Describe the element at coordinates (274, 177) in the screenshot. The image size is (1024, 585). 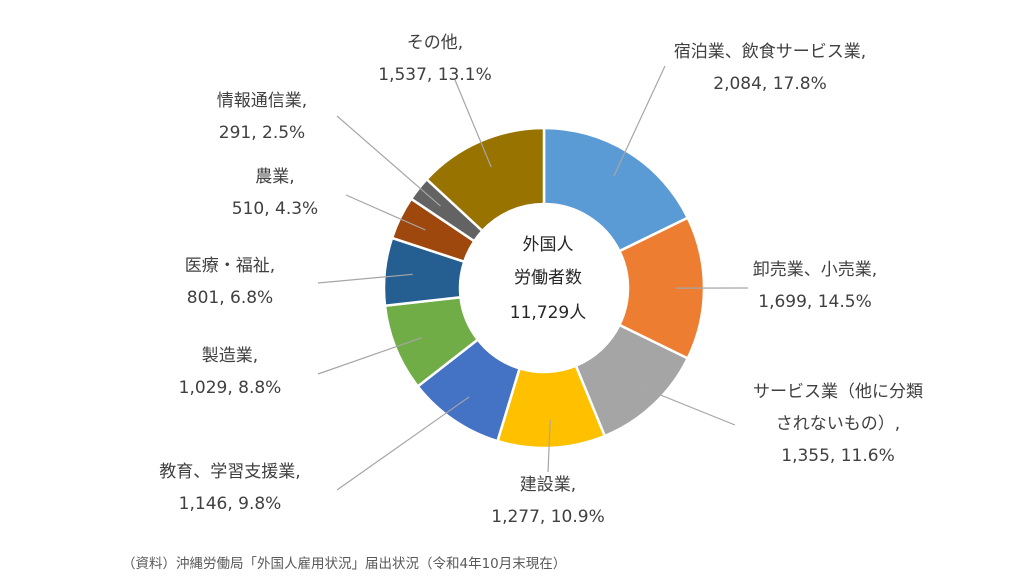
I see `slice-category-label-7: 農業,` at that location.